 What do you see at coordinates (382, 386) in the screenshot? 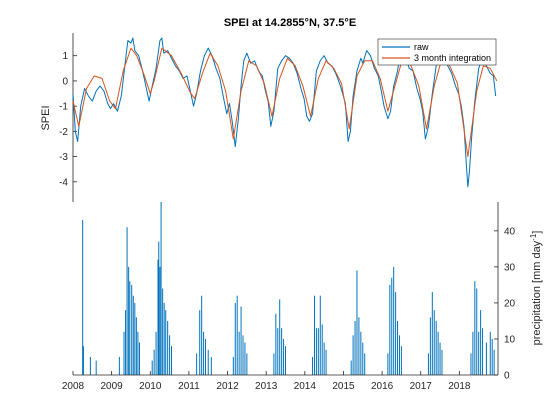
I see `x-tick-label: 2016` at bounding box center [382, 386].